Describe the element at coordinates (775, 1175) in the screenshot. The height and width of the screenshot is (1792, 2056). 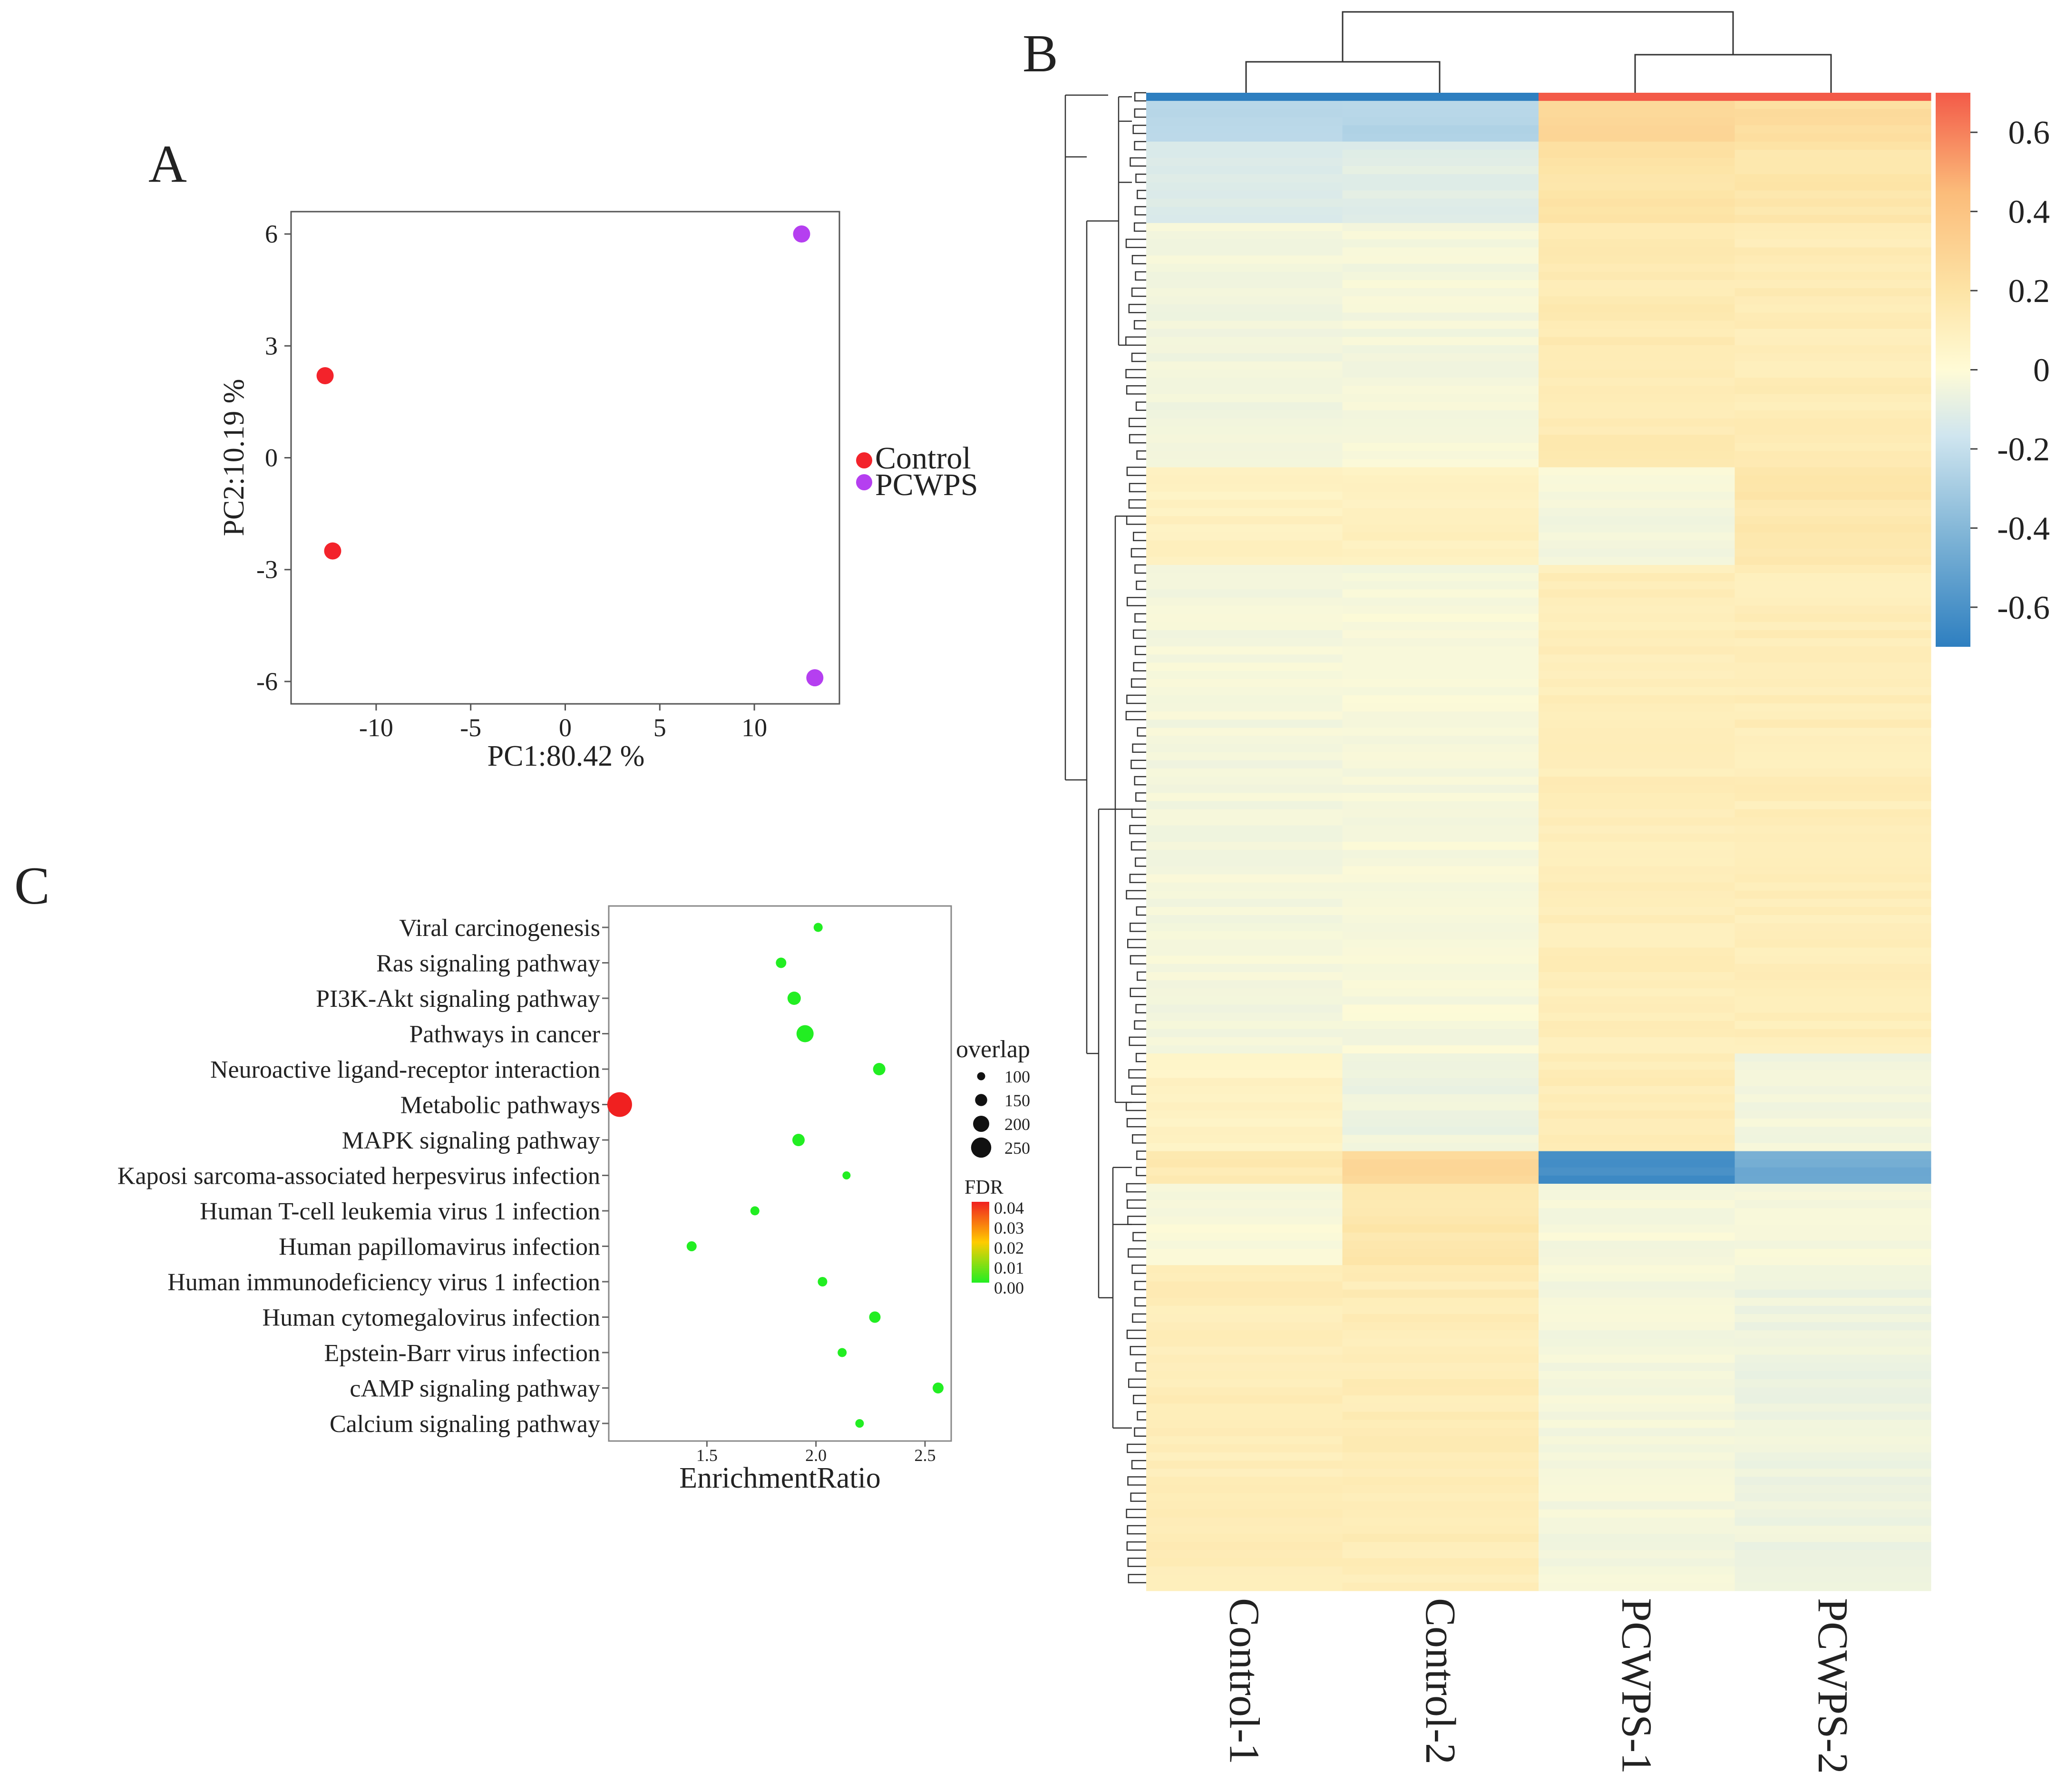
I see `pathway-dots` at that location.